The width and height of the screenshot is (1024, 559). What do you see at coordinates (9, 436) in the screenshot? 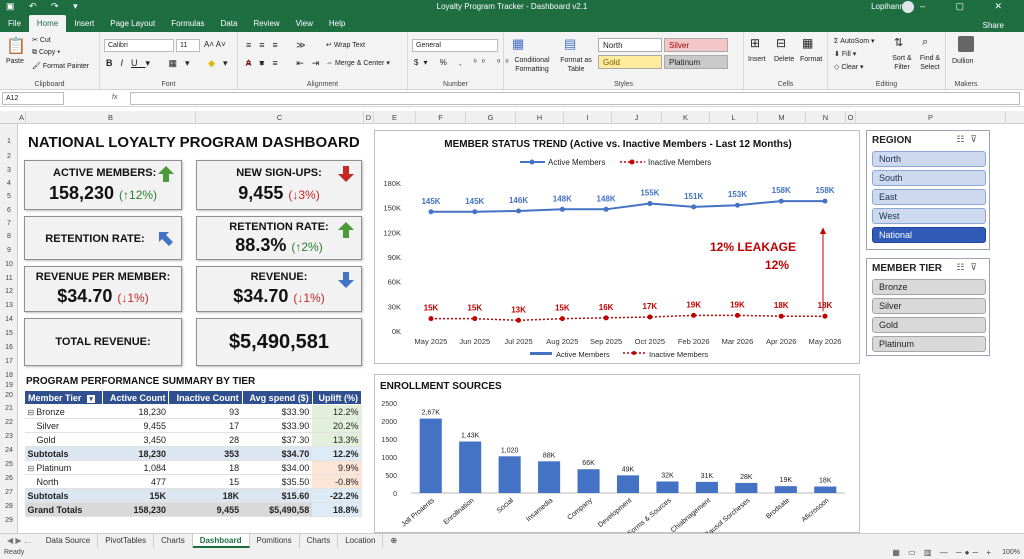
I see `row-header: 23` at bounding box center [9, 436].